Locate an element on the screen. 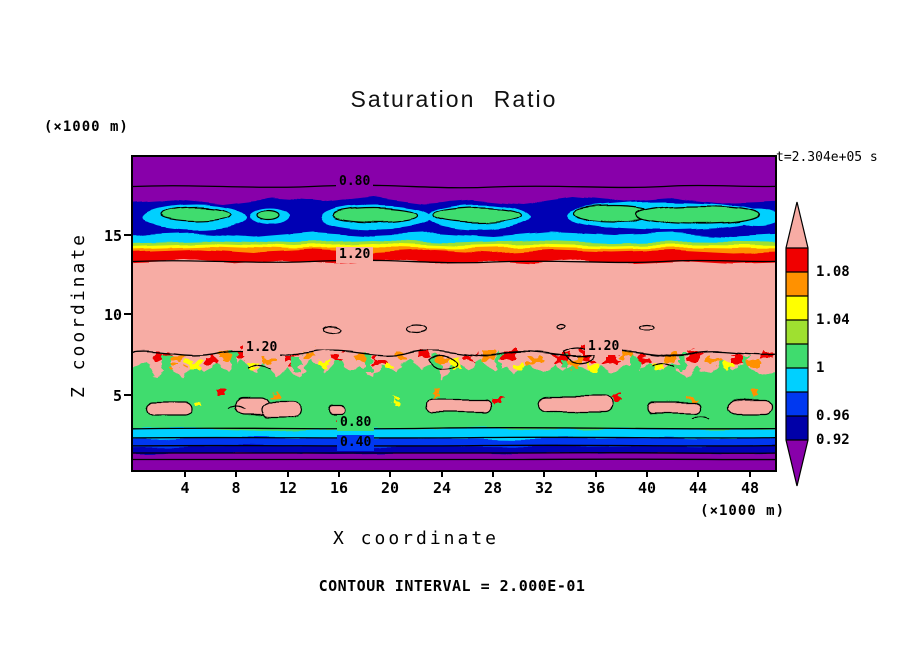 The image size is (904, 654). contour-squiggles is located at coordinates (470, 371).